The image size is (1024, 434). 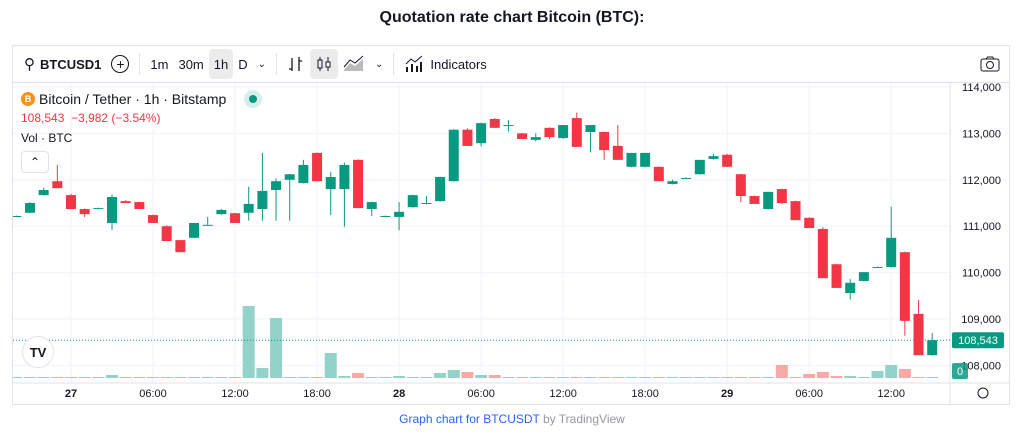 I want to click on settings-icon, so click(x=983, y=393).